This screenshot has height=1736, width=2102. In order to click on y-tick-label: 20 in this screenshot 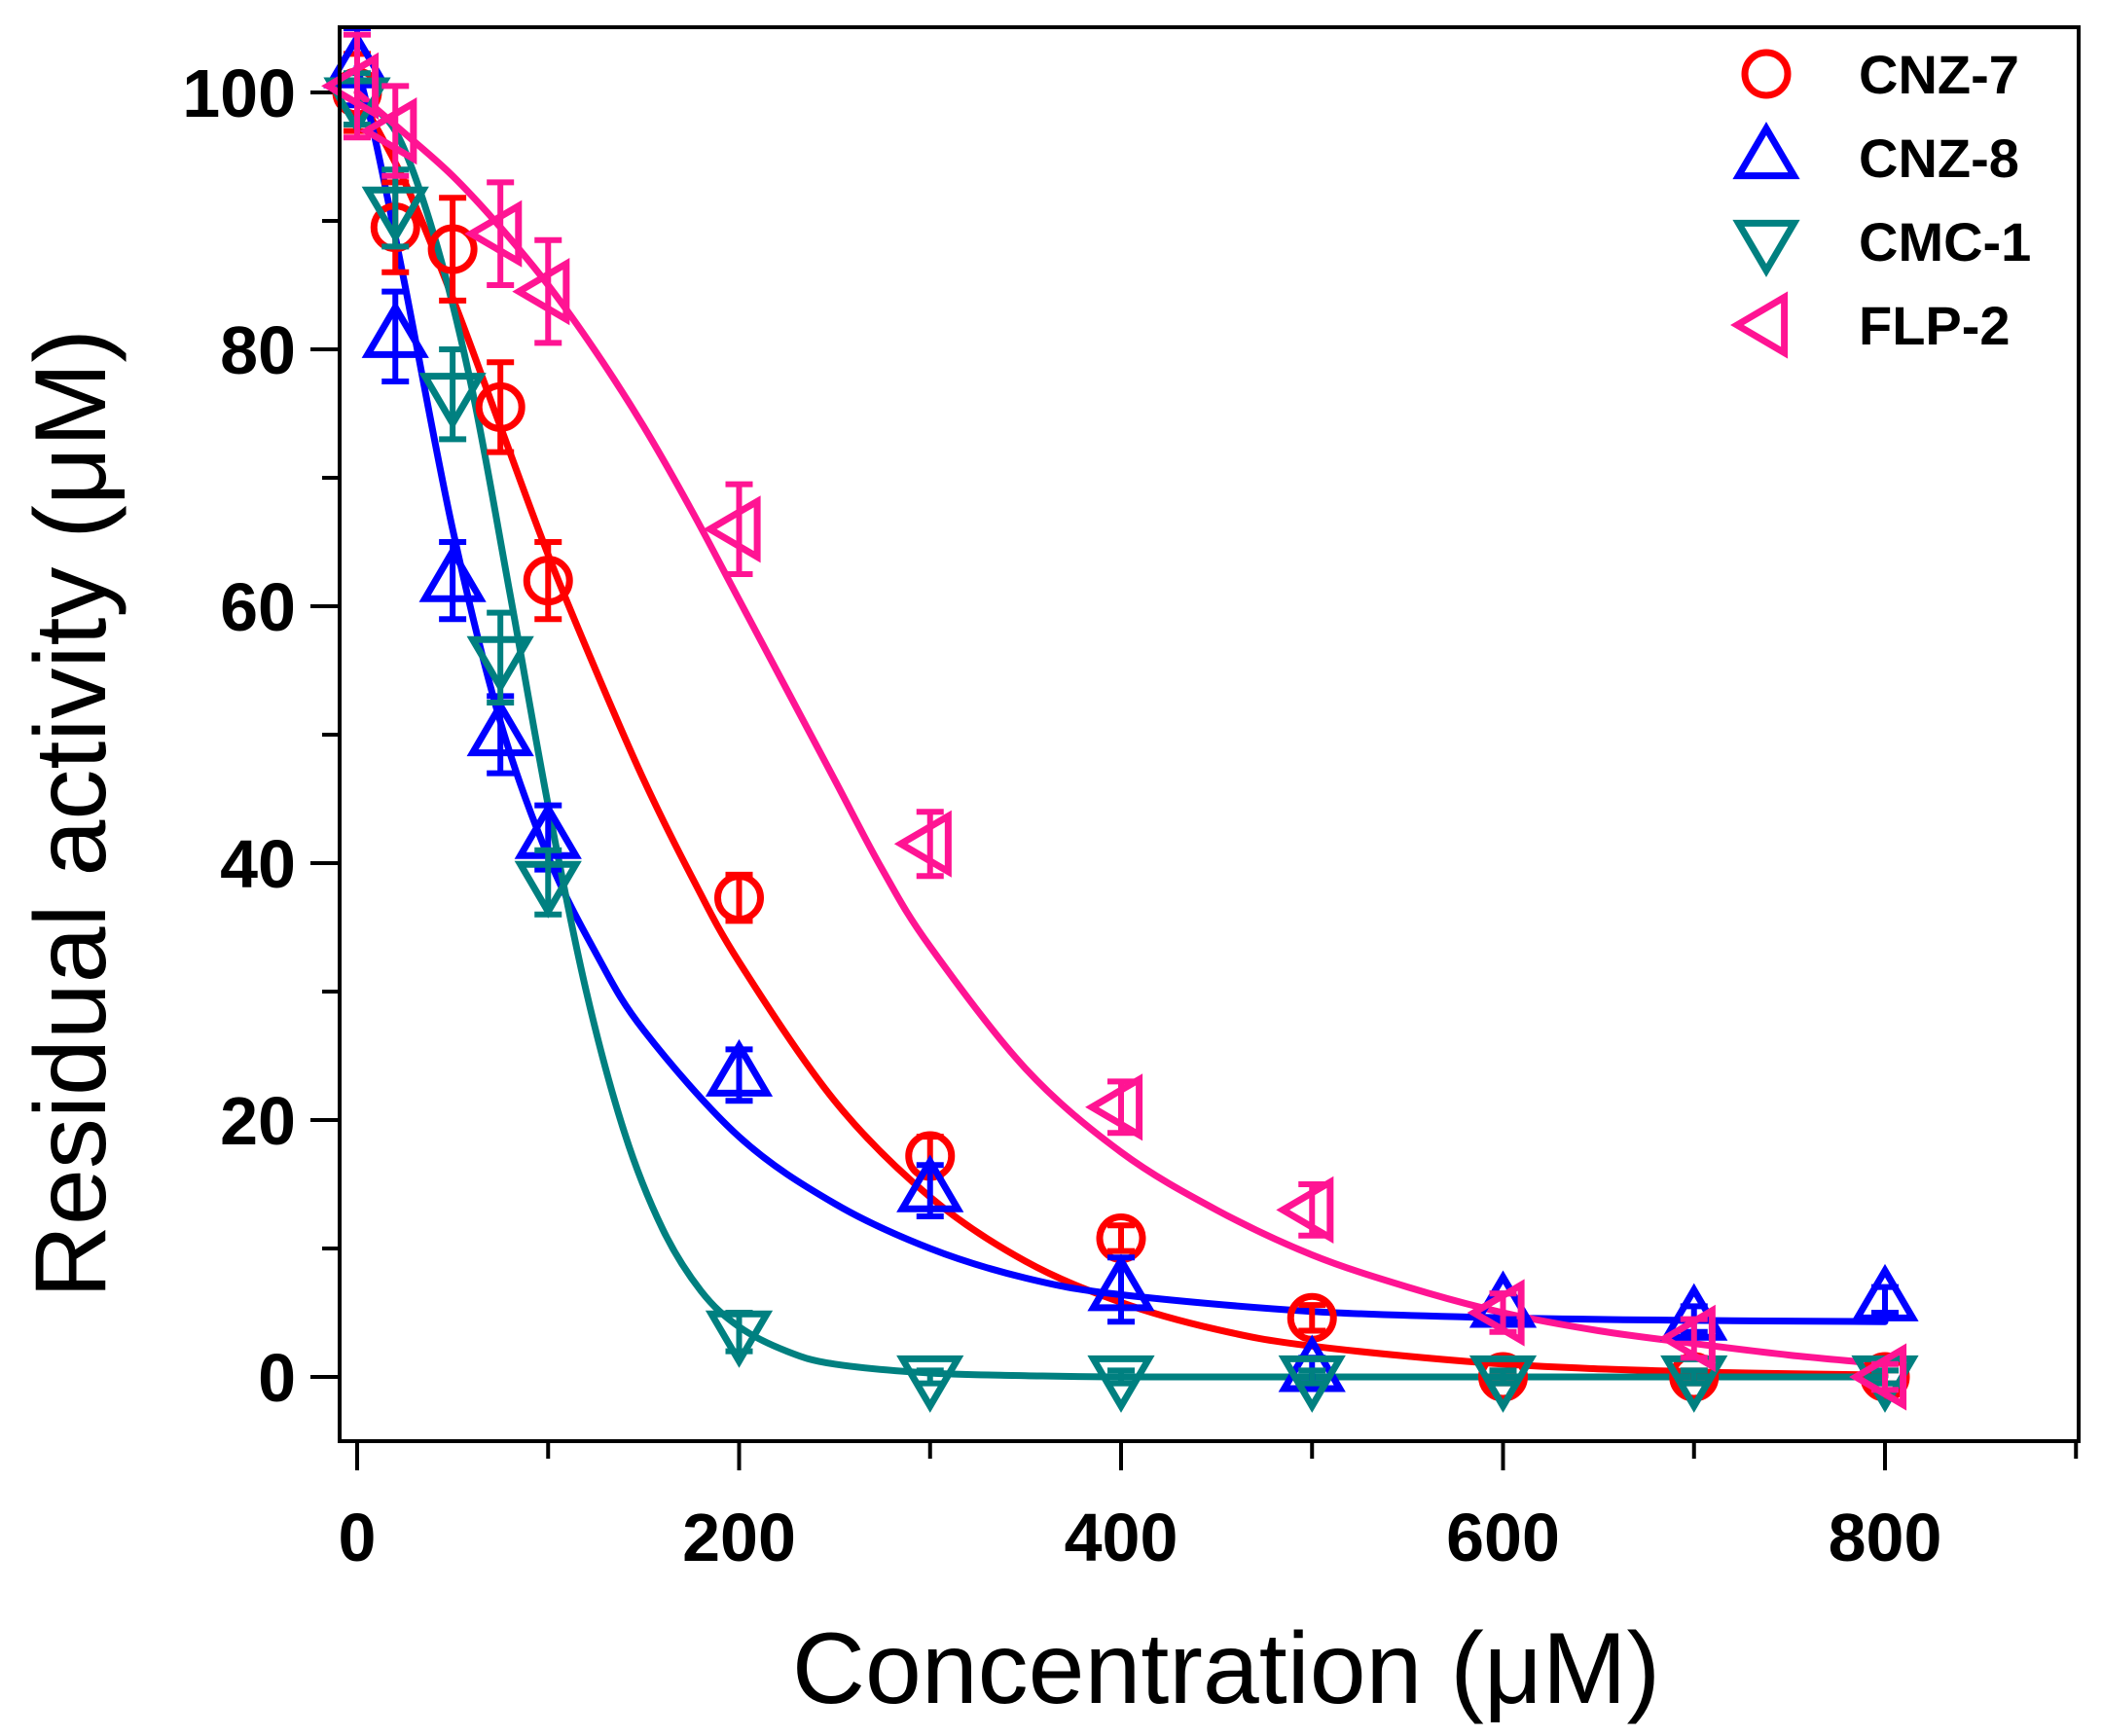, I will do `click(258, 1121)`.